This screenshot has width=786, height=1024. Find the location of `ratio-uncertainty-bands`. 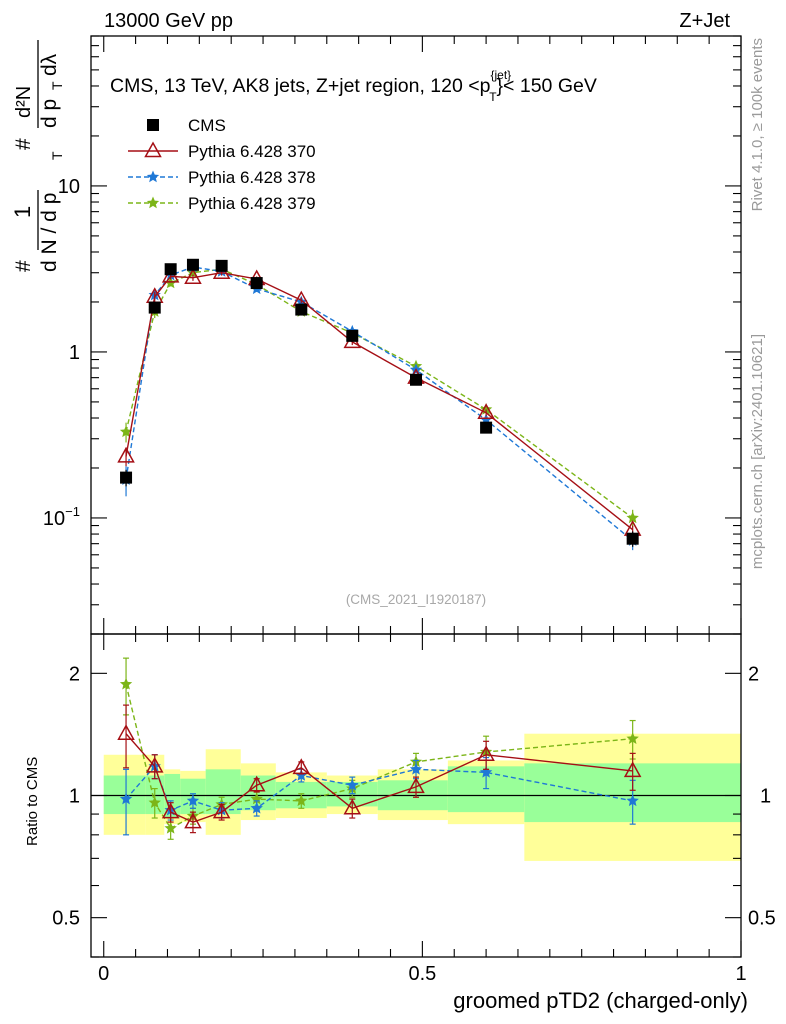

ratio-uncertainty-bands is located at coordinates (422, 797).